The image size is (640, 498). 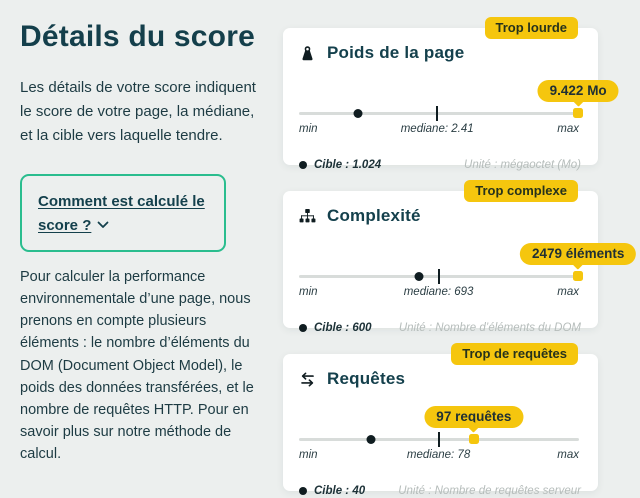 I want to click on value-bubble: 2479 éléments, so click(x=578, y=254).